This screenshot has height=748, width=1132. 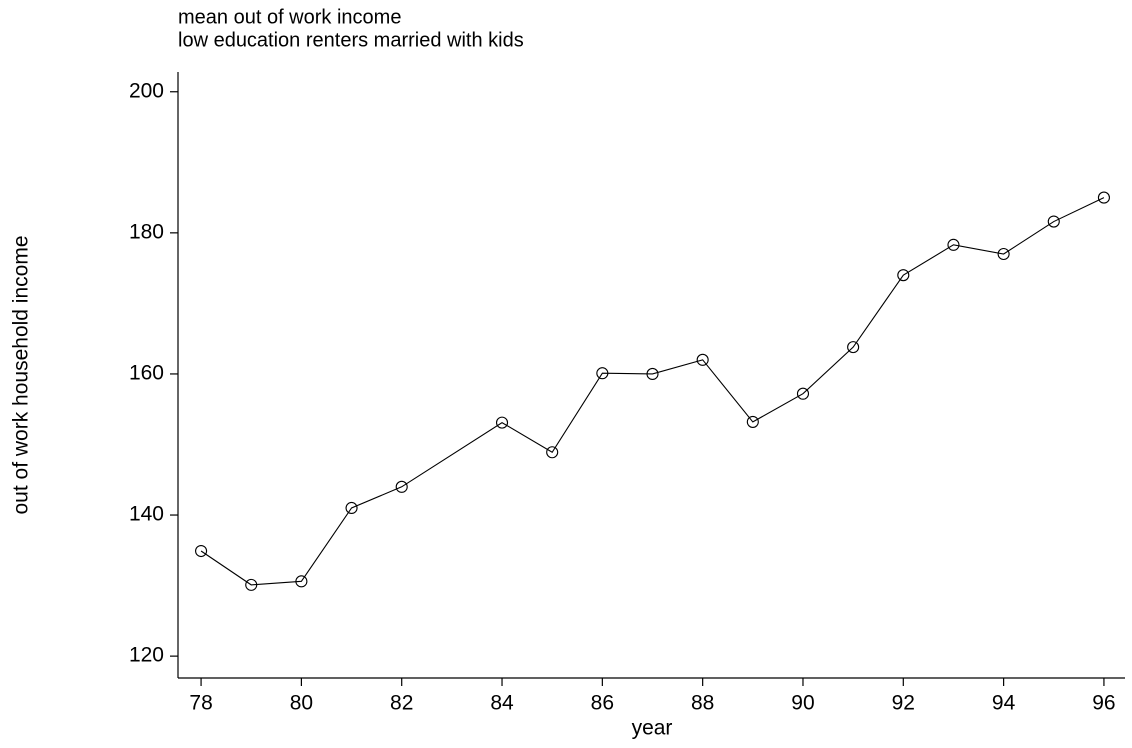 What do you see at coordinates (802, 703) in the screenshot?
I see `x-tick-label: 90` at bounding box center [802, 703].